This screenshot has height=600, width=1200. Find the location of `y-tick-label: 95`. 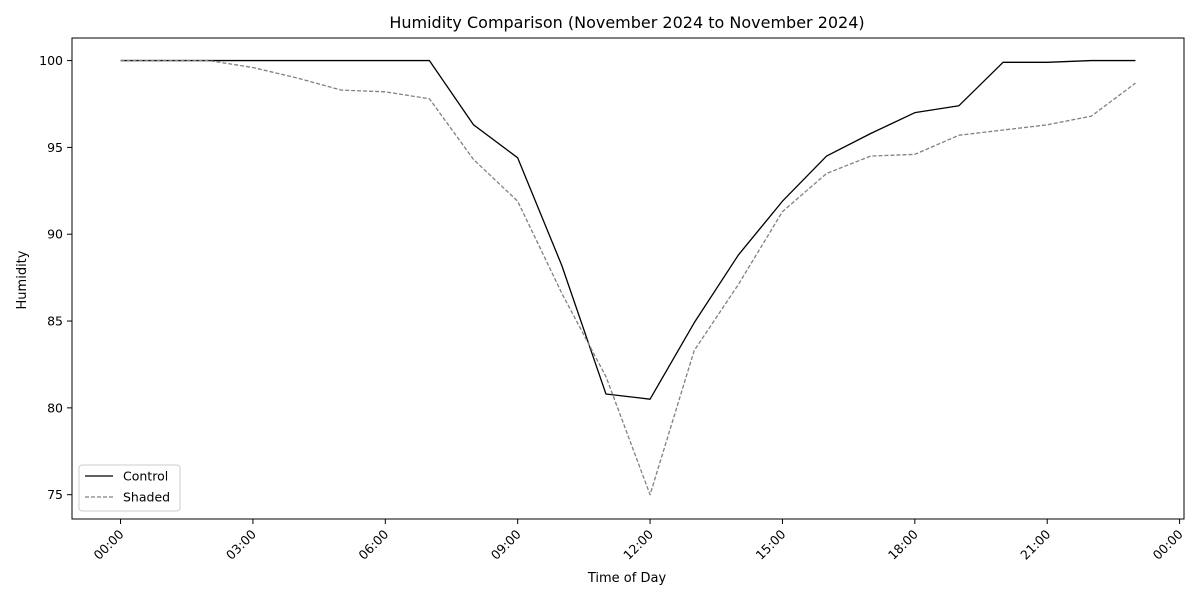

y-tick-label: 95 is located at coordinates (55, 147).